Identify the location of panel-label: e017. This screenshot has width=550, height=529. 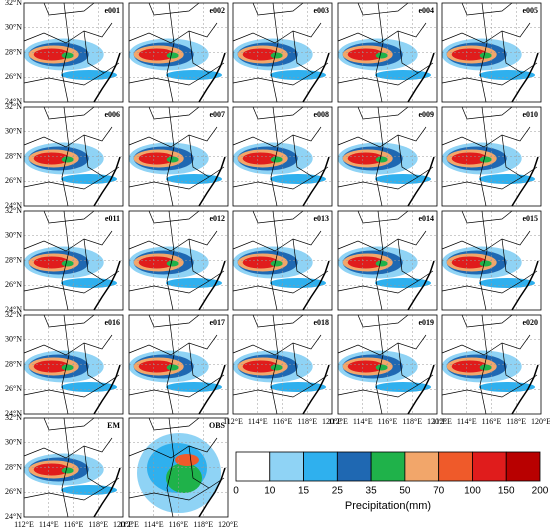
(217, 322).